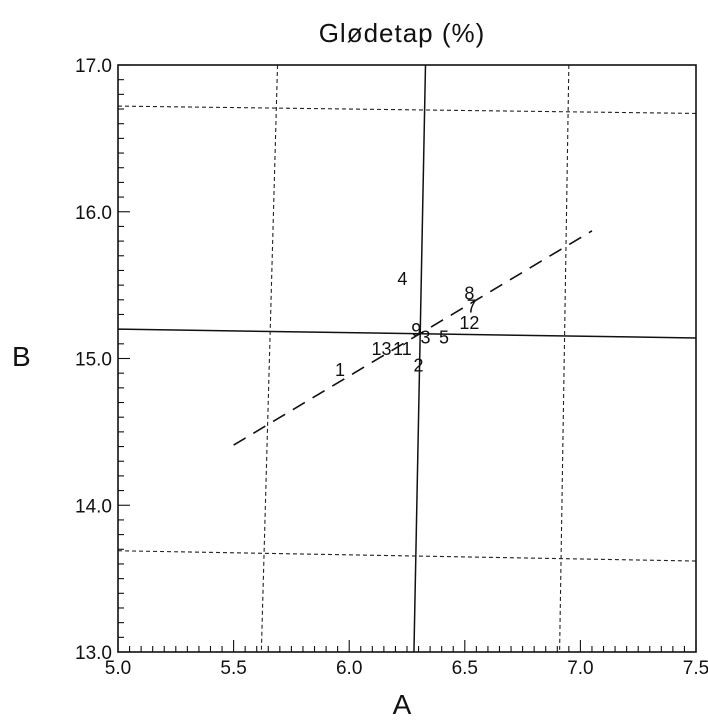  I want to click on y-tick-label: 15.0, so click(93, 360).